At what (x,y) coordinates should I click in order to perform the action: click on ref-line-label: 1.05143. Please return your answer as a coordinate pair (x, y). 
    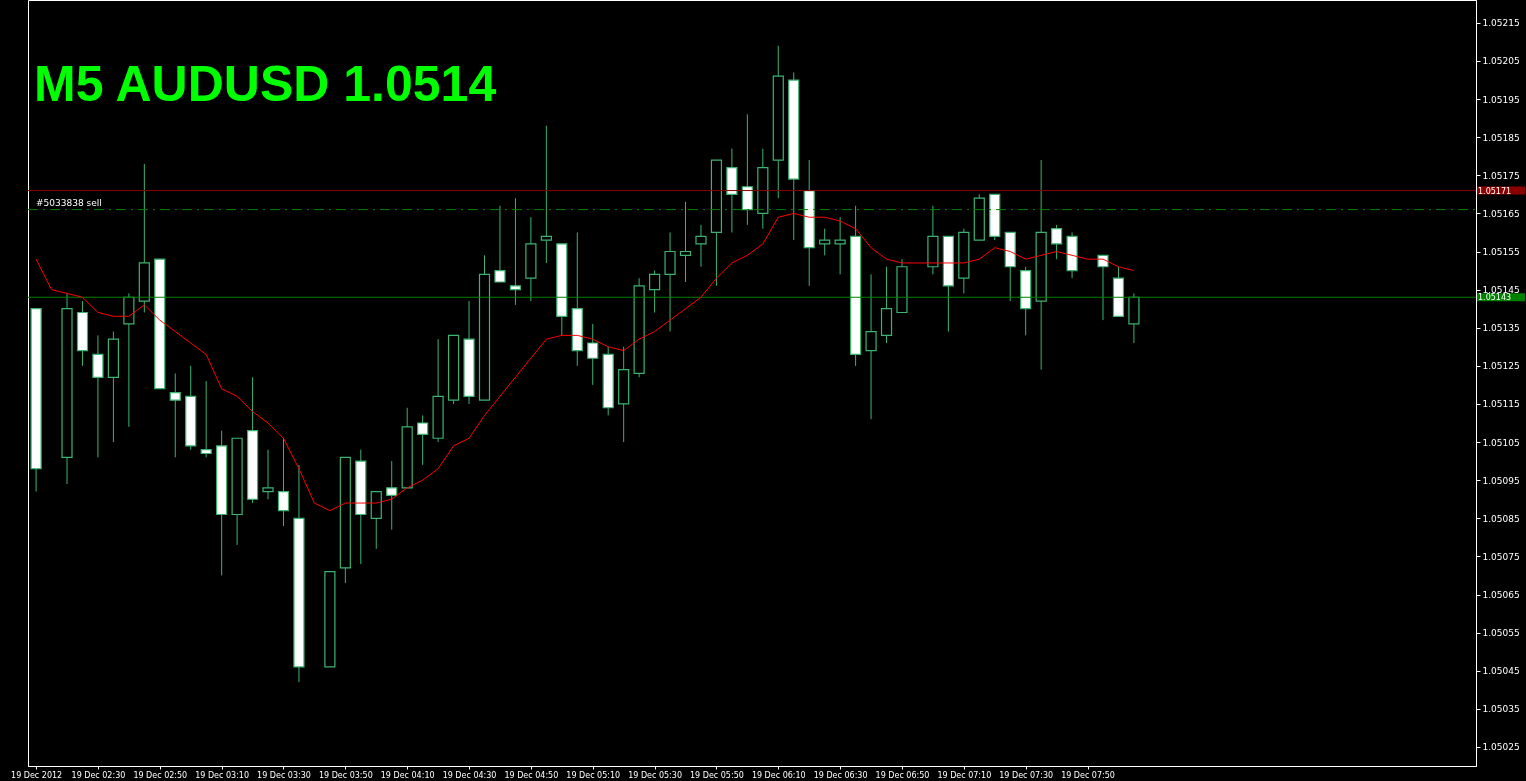
    Looking at the image, I should click on (1495, 298).